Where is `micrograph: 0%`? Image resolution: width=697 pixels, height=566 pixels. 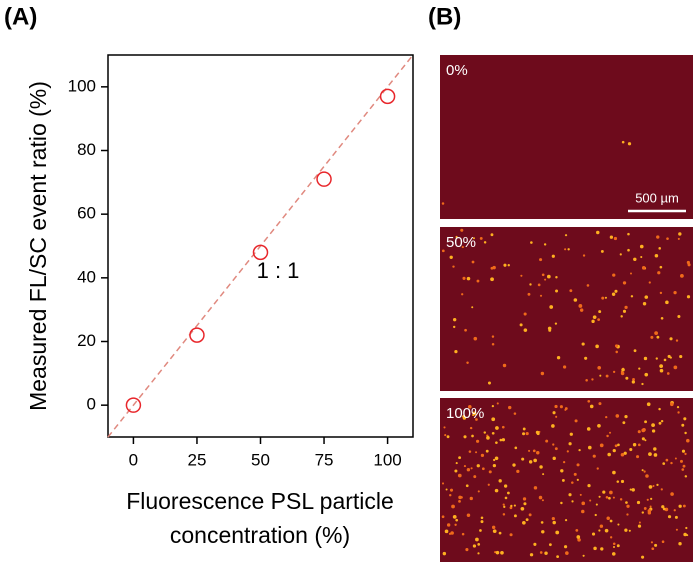
micrograph: 0% is located at coordinates (566, 137).